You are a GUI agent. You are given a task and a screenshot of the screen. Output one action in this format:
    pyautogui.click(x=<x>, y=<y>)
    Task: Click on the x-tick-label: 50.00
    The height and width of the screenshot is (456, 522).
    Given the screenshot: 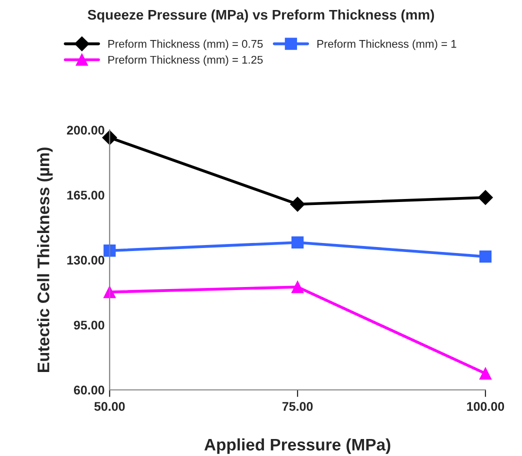 What is the action you would take?
    pyautogui.click(x=109, y=406)
    